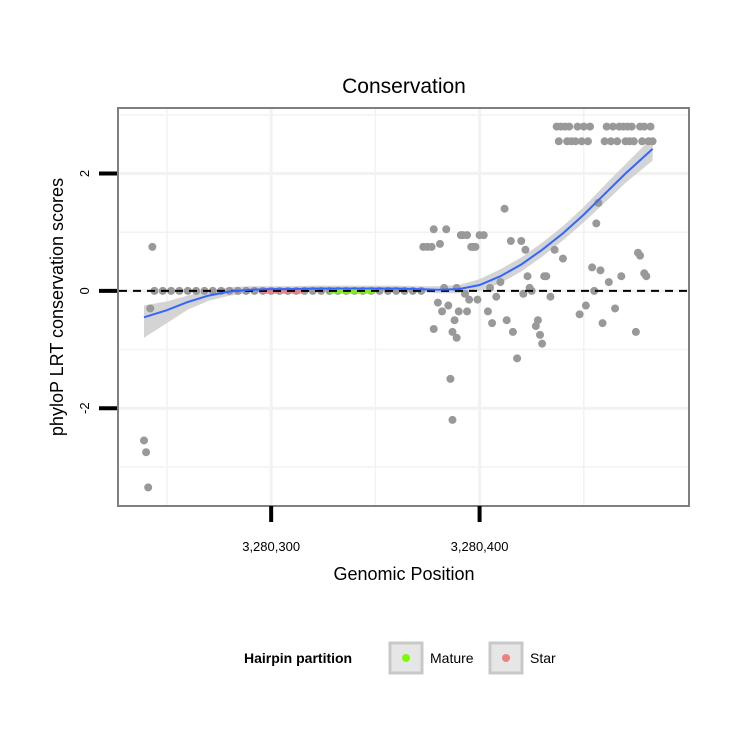 Image resolution: width=750 pixels, height=750 pixels. I want to click on x-tick-label: 3,280,400, so click(480, 546).